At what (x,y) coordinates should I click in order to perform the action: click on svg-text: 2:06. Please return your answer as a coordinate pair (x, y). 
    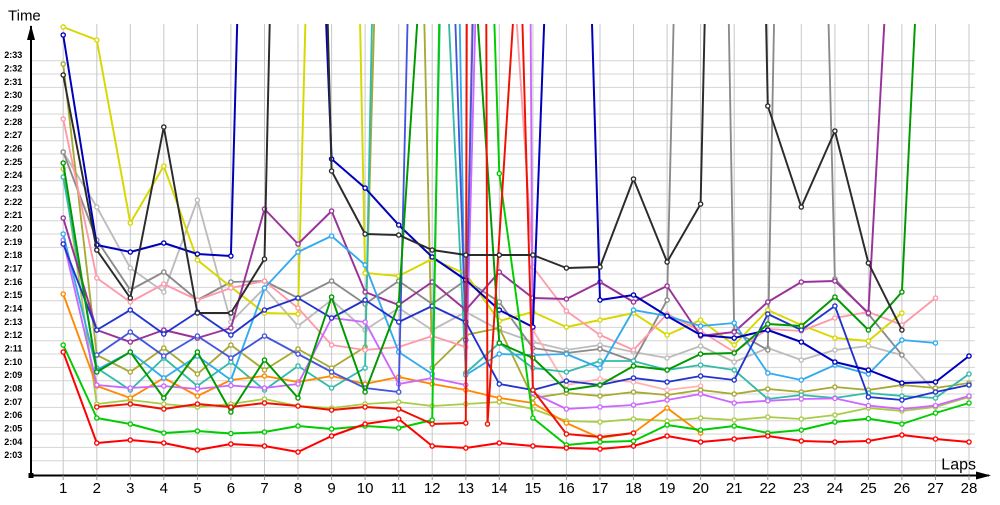
    Looking at the image, I should click on (13, 415).